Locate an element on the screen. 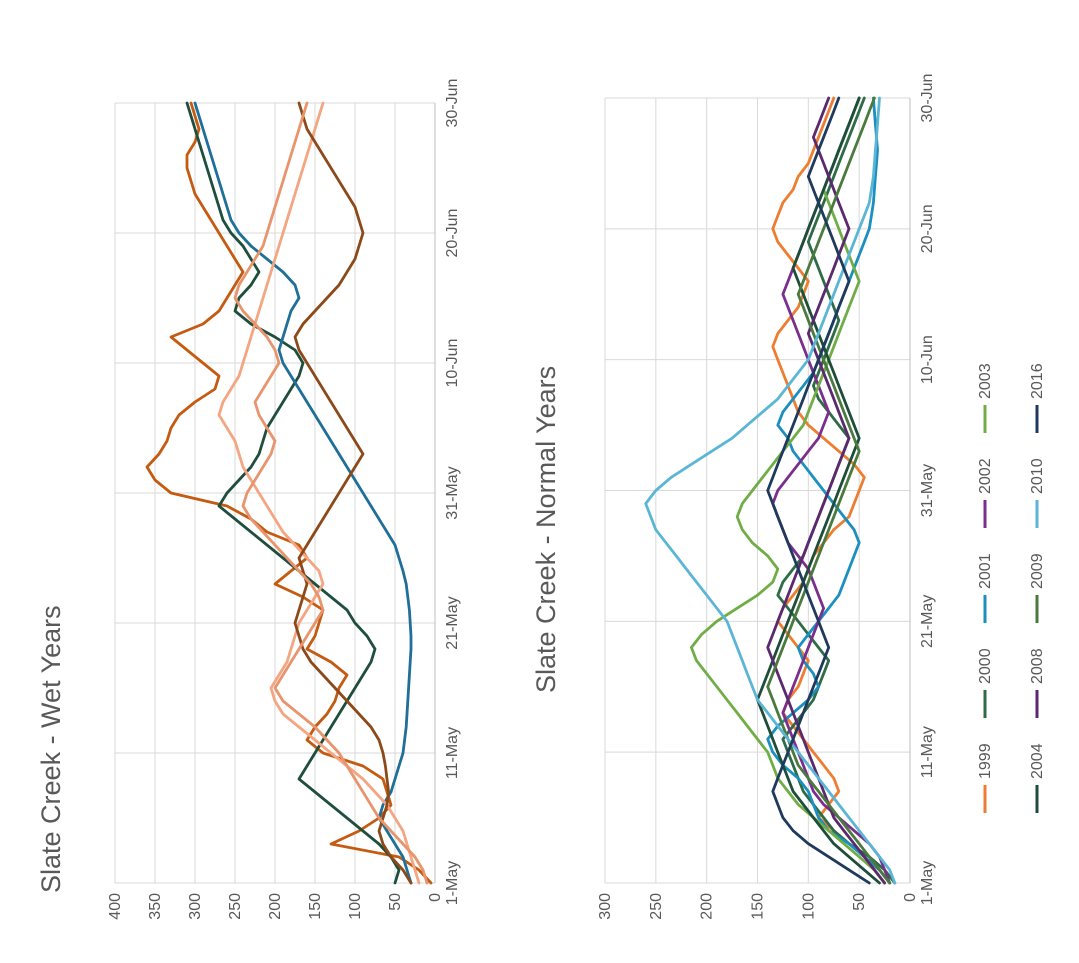 This screenshot has width=1079, height=963. legend-label: 2001 is located at coordinates (985, 571).